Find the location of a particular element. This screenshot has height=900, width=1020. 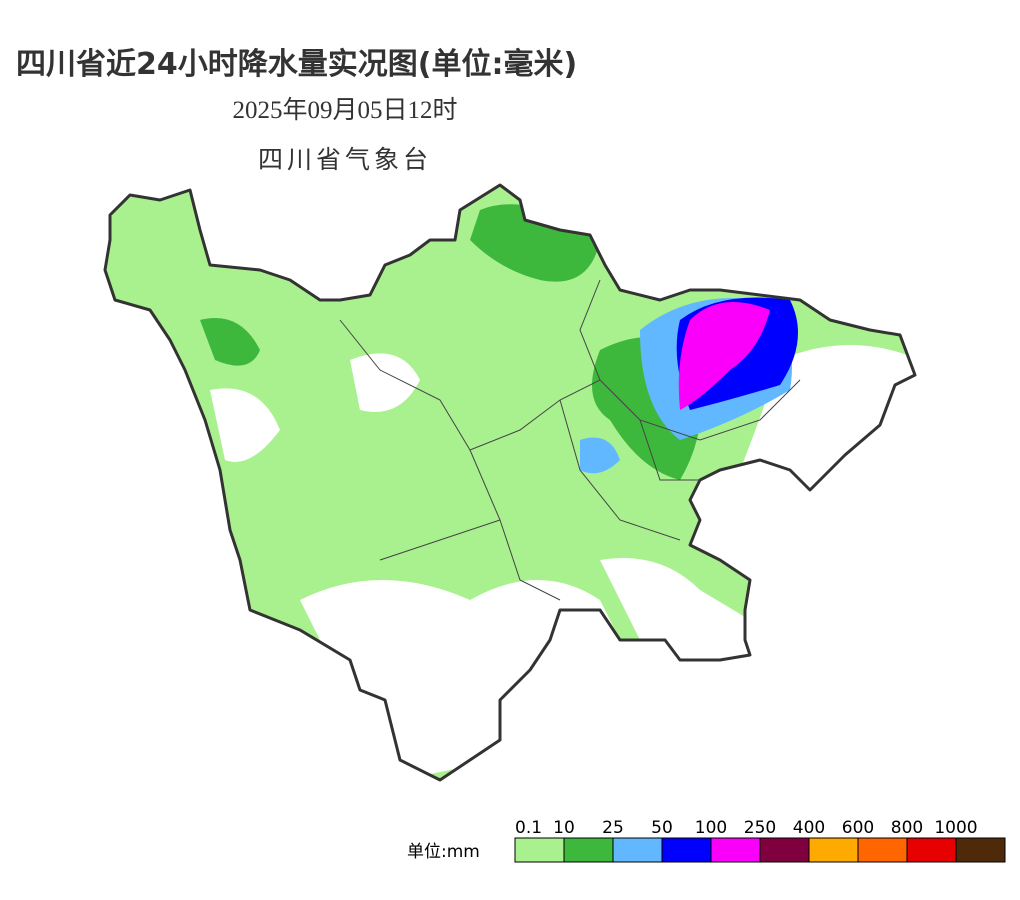

legend-label: 25 is located at coordinates (613, 828).